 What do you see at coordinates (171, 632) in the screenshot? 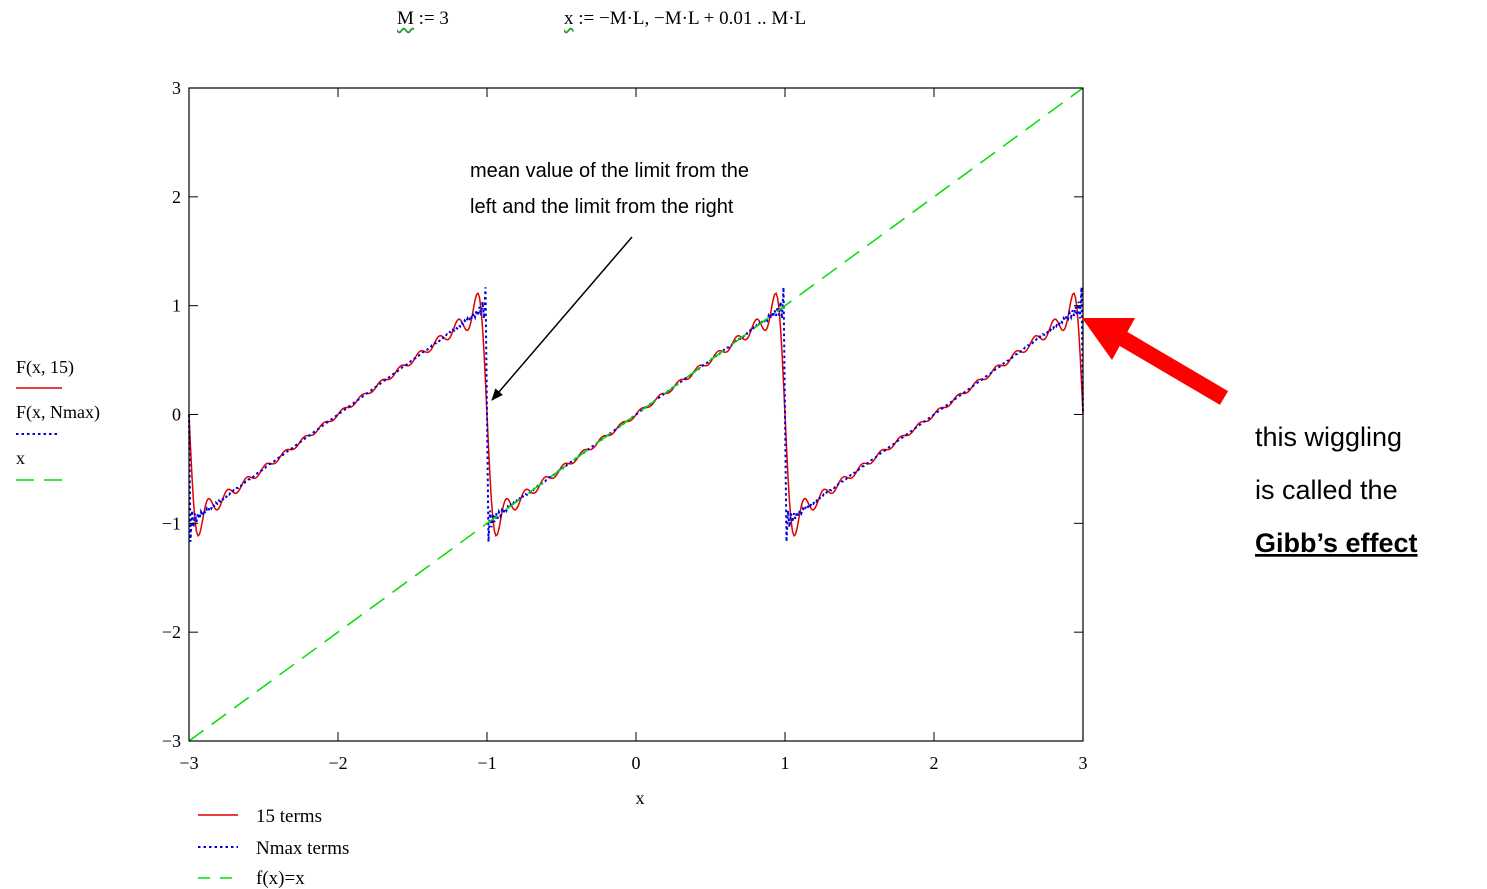
I see `y-tick-label: −2` at bounding box center [171, 632].